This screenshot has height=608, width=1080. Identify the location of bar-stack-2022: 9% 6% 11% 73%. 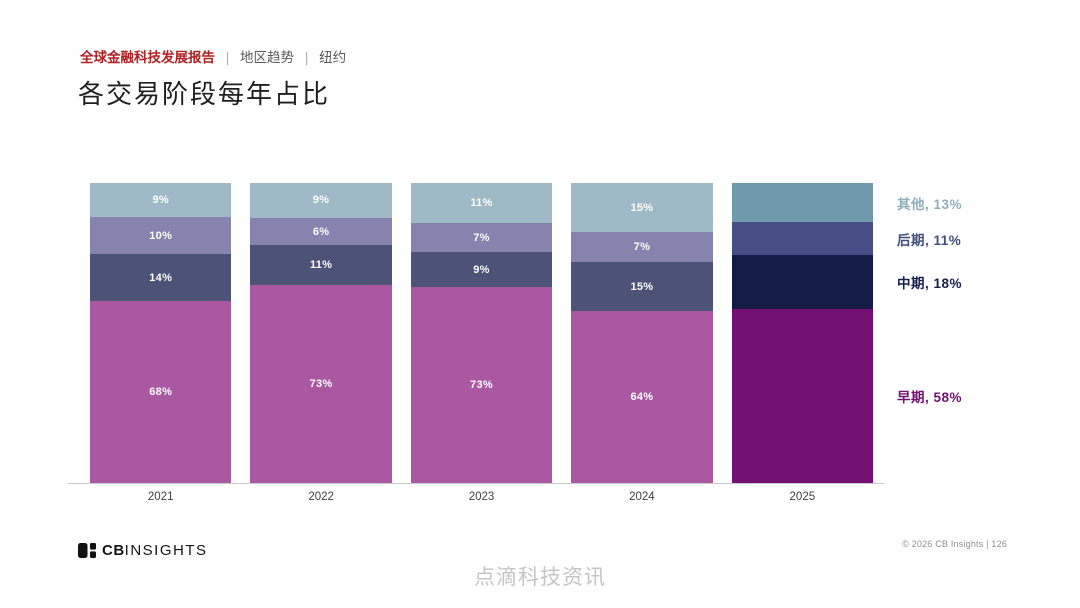
(321, 333).